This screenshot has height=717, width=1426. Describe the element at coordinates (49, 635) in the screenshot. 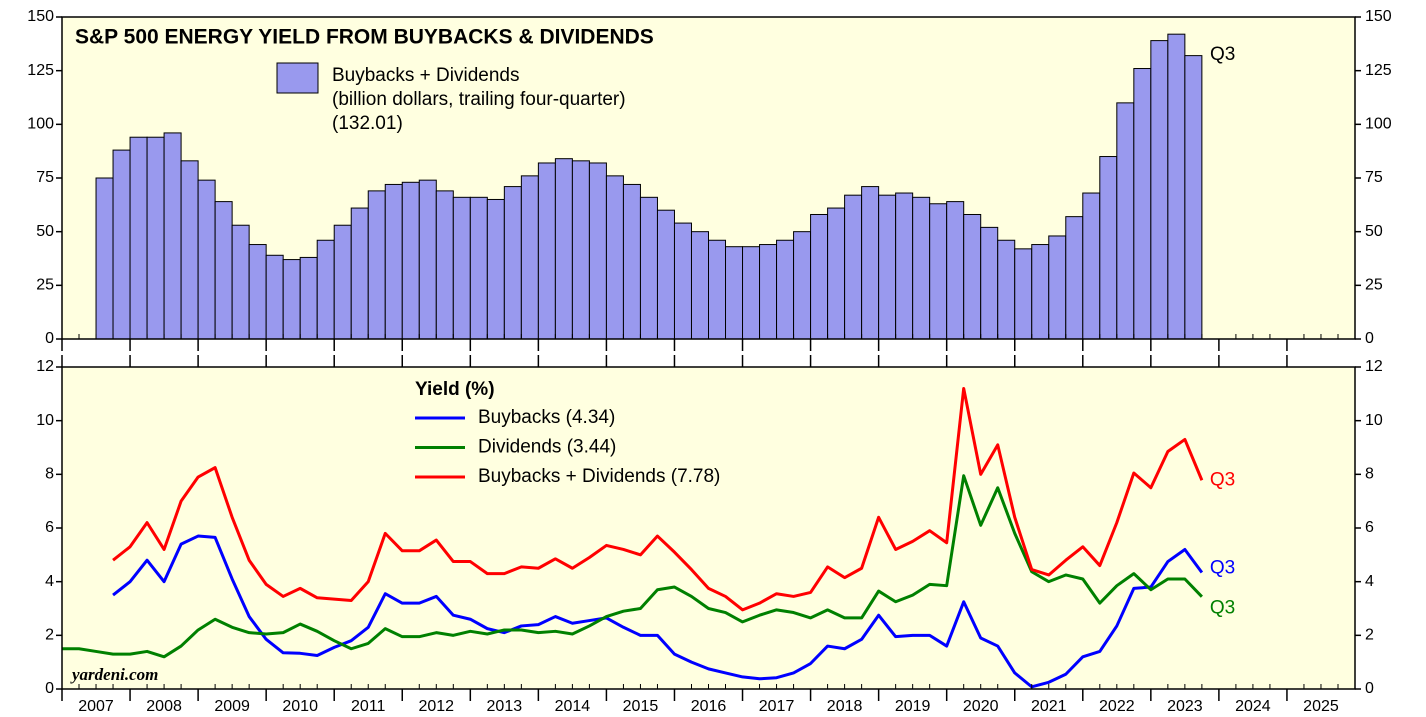

I see `y-tick-label: 2` at that location.